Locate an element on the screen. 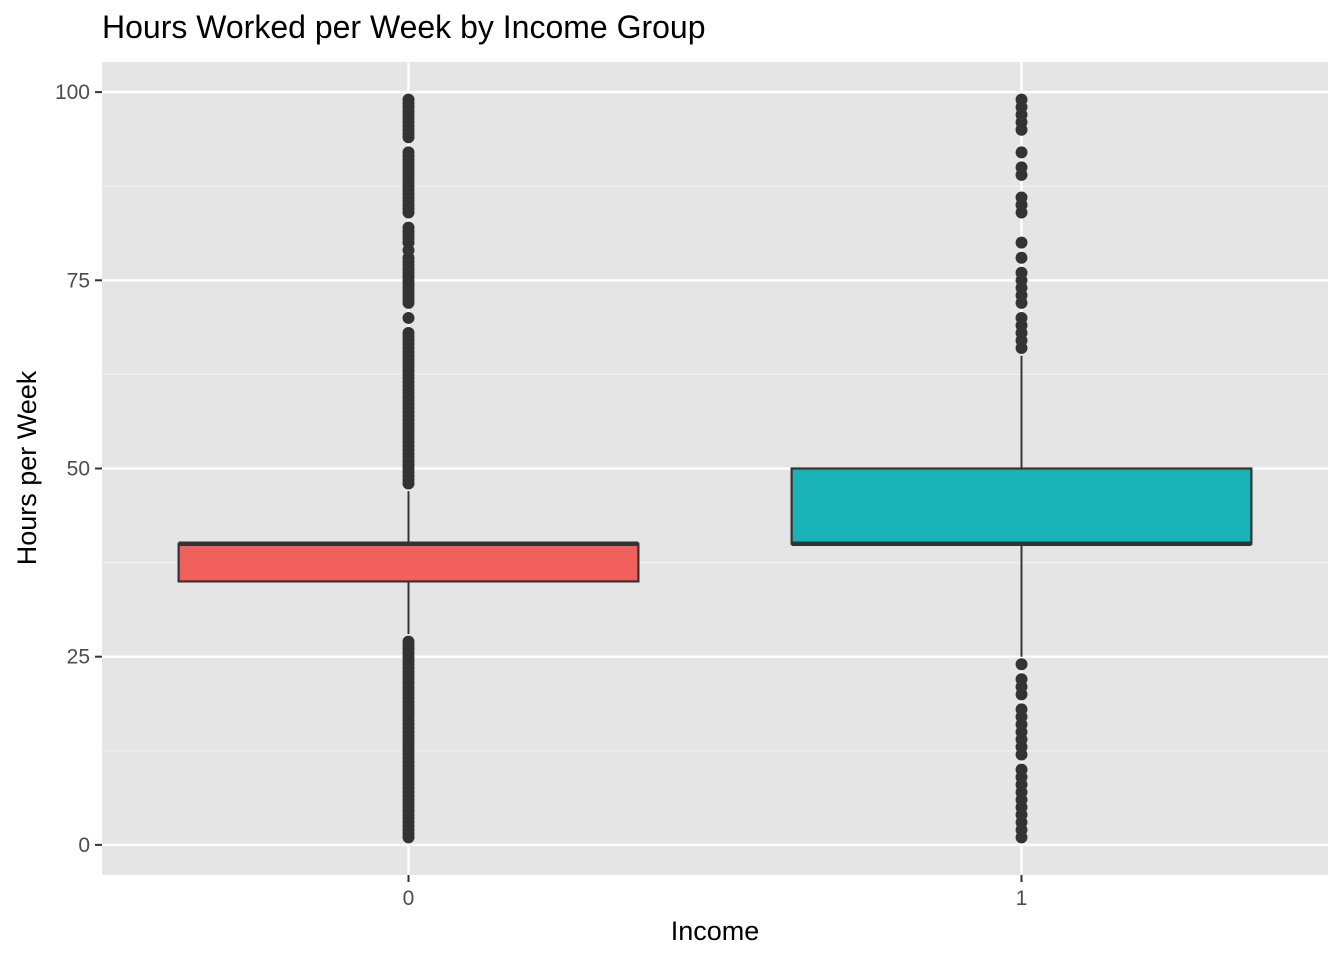 The height and width of the screenshot is (960, 1344). y-axis-ticks: 0 25 50 75 100 is located at coordinates (78, 469).